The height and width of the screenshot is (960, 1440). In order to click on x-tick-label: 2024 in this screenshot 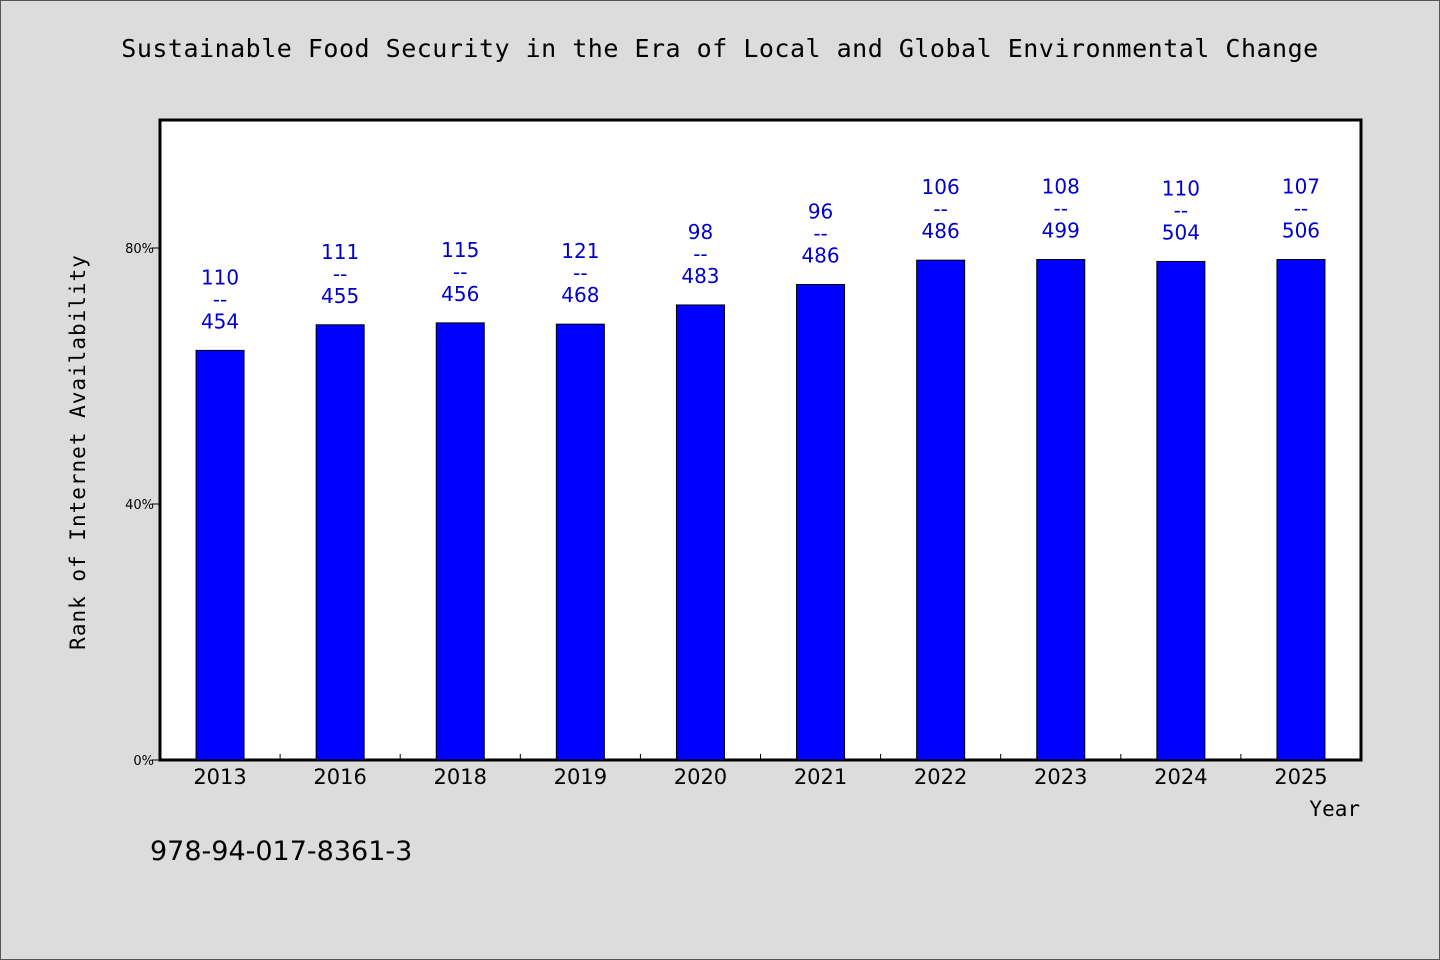, I will do `click(1180, 777)`.